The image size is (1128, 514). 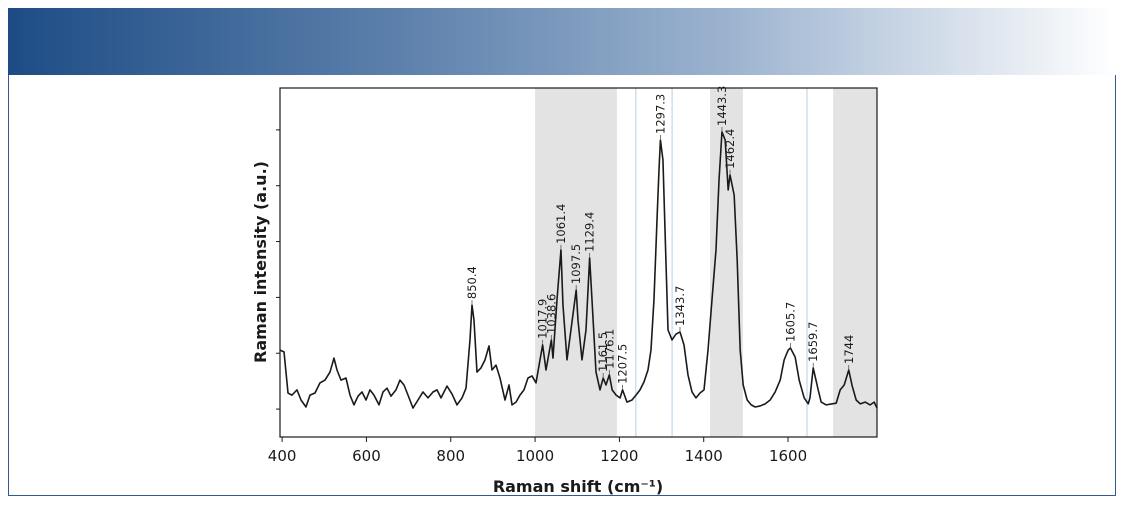 I want to click on peak-label: 850.4, so click(x=472, y=282).